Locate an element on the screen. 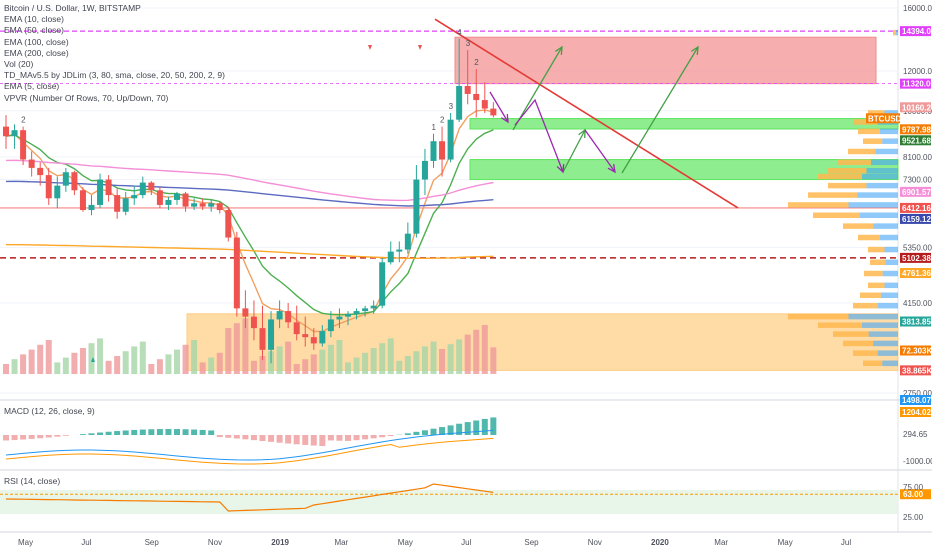 The height and width of the screenshot is (555, 932). rsi-label: RSI (14, close) is located at coordinates (32, 481).